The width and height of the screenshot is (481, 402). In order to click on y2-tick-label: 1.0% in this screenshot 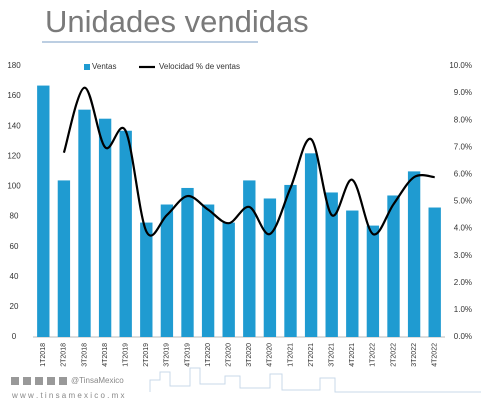, I will do `click(463, 309)`.